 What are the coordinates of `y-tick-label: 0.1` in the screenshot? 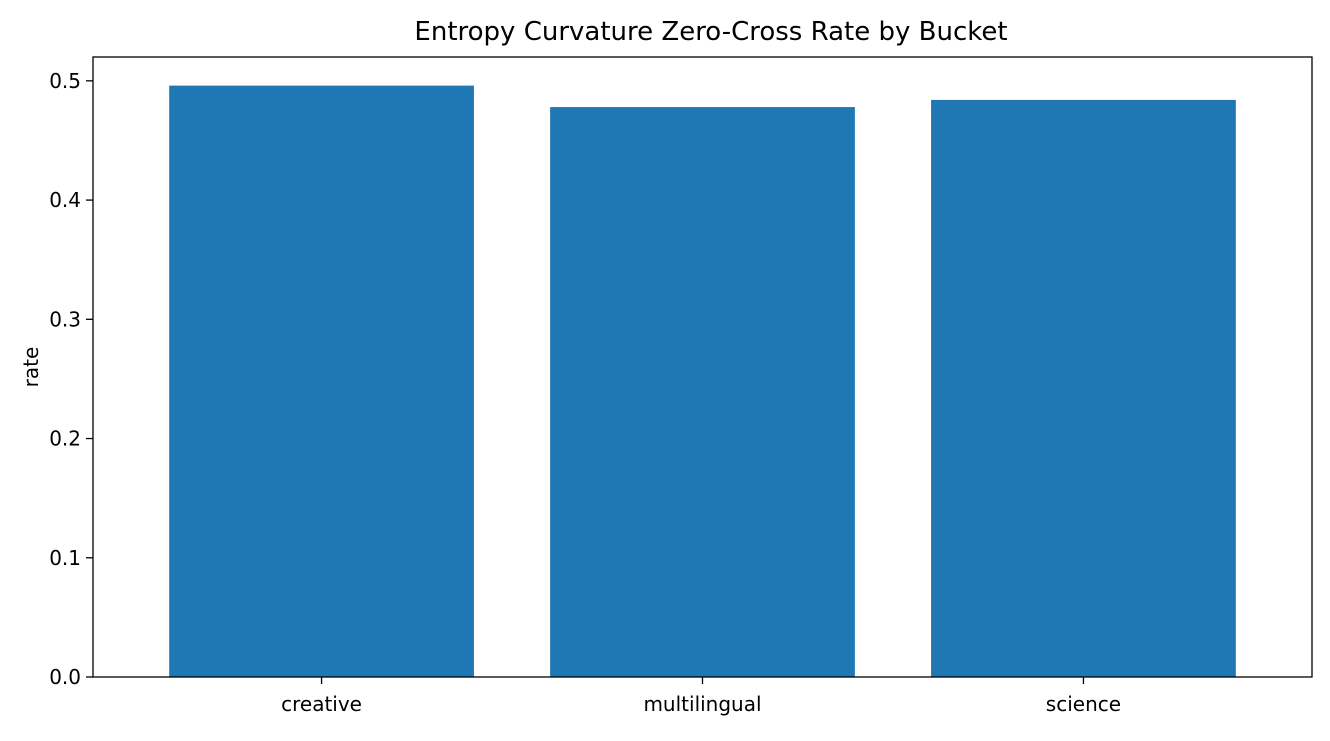 It's located at (65, 558).